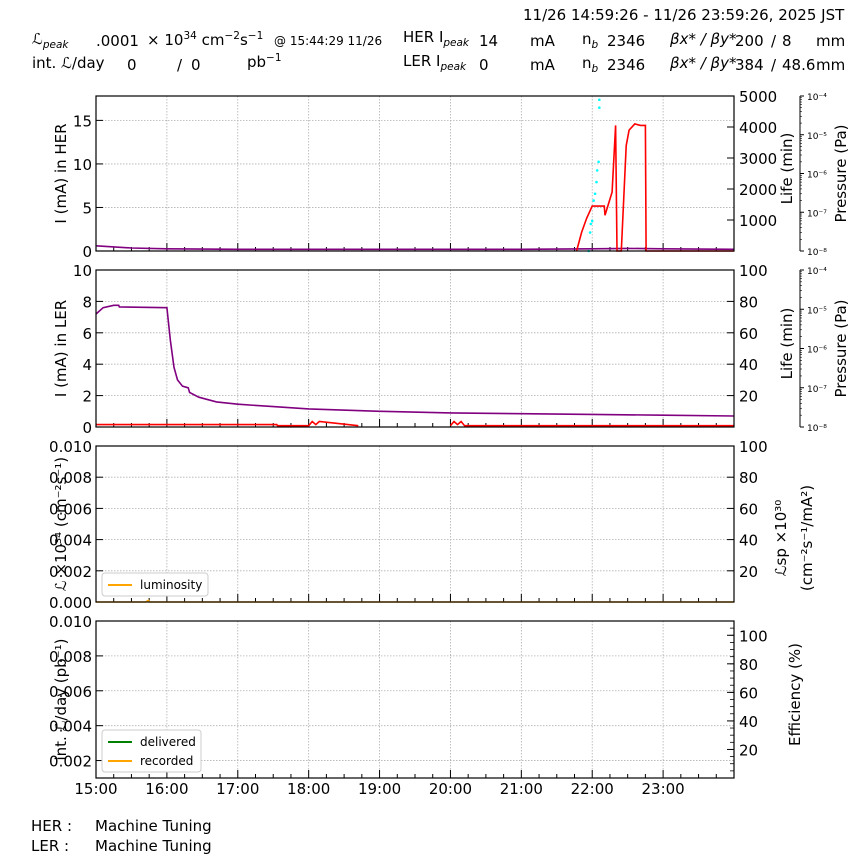  Describe the element at coordinates (749, 41) in the screenshot. I see `her-beta-x: 200` at that location.